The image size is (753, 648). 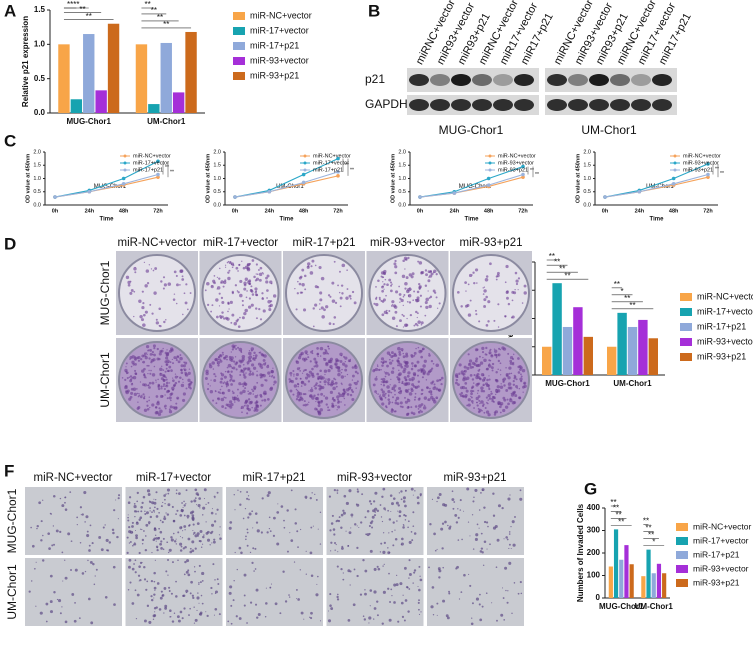 What do you see at coordinates (235, 197) in the screenshot?
I see `data-point` at bounding box center [235, 197].